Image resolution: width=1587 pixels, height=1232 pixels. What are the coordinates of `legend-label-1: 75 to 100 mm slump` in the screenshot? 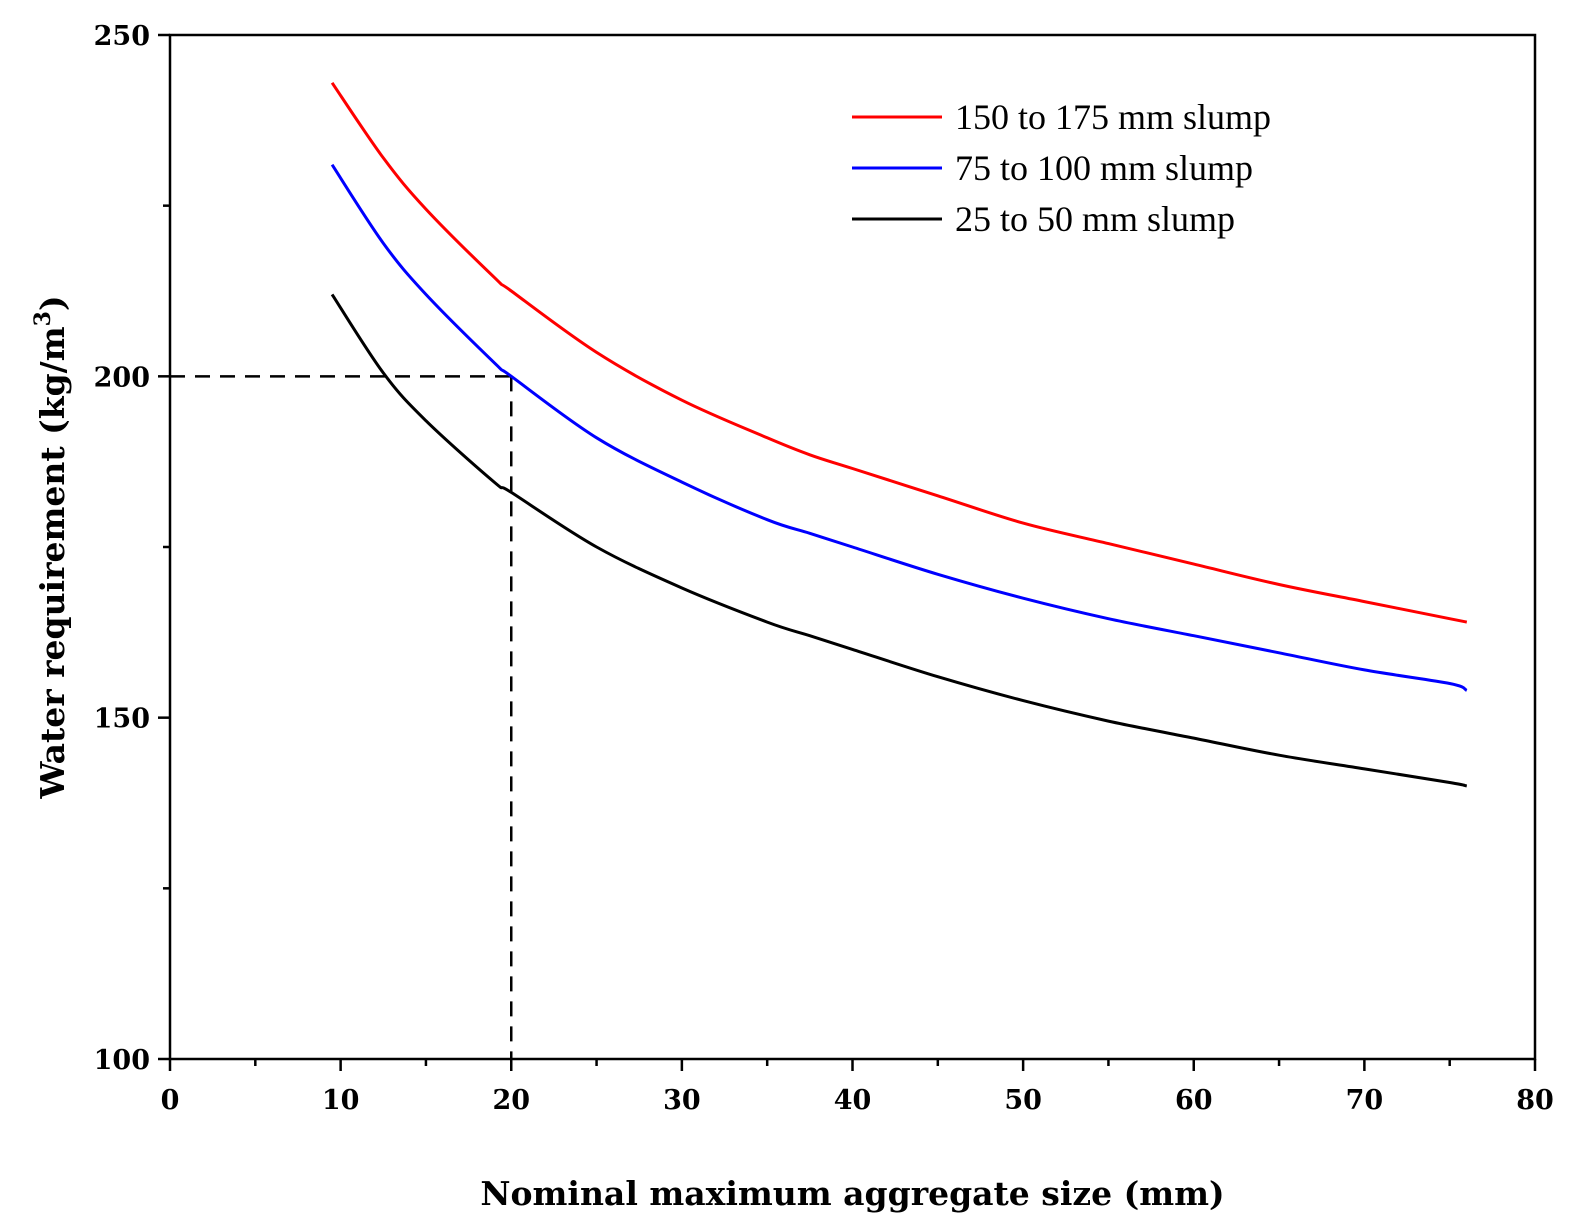 It's located at (1104, 168).